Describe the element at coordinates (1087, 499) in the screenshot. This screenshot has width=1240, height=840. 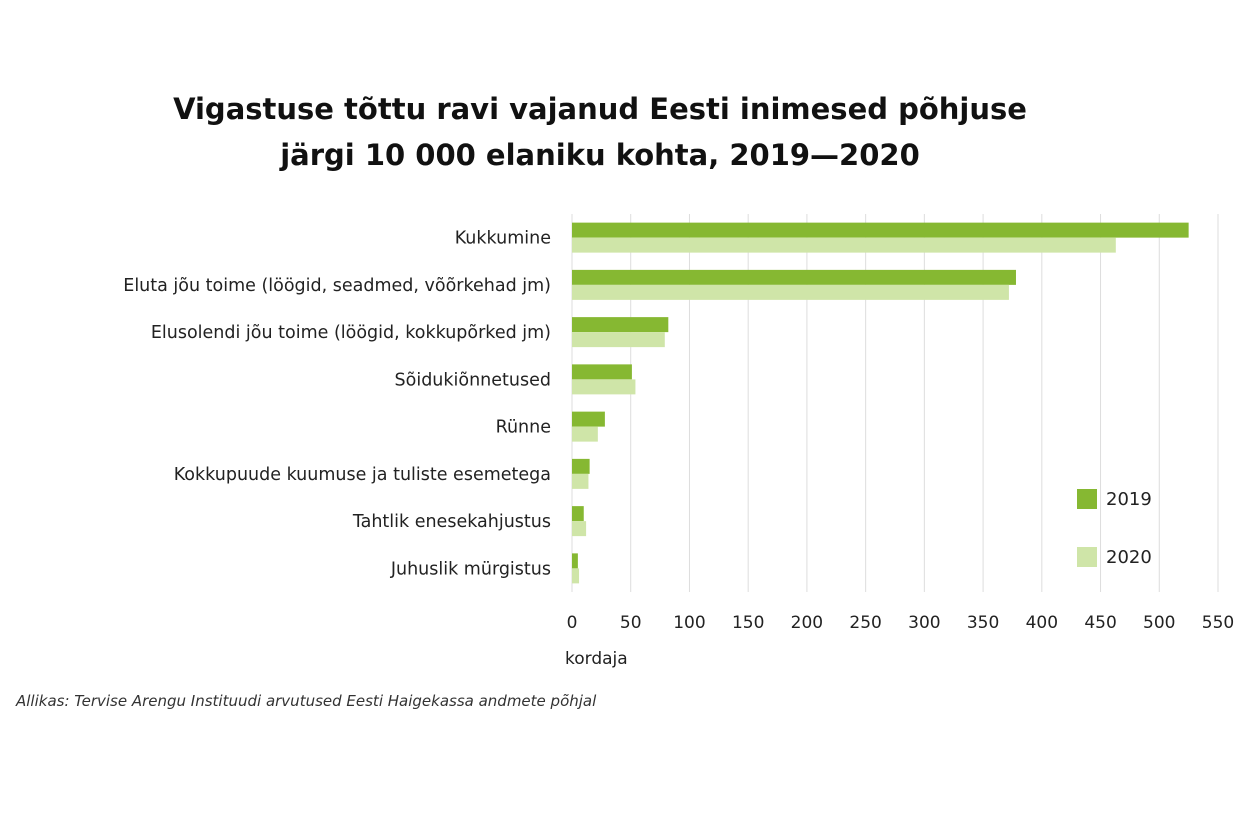
I see `legend-swatch-2019` at that location.